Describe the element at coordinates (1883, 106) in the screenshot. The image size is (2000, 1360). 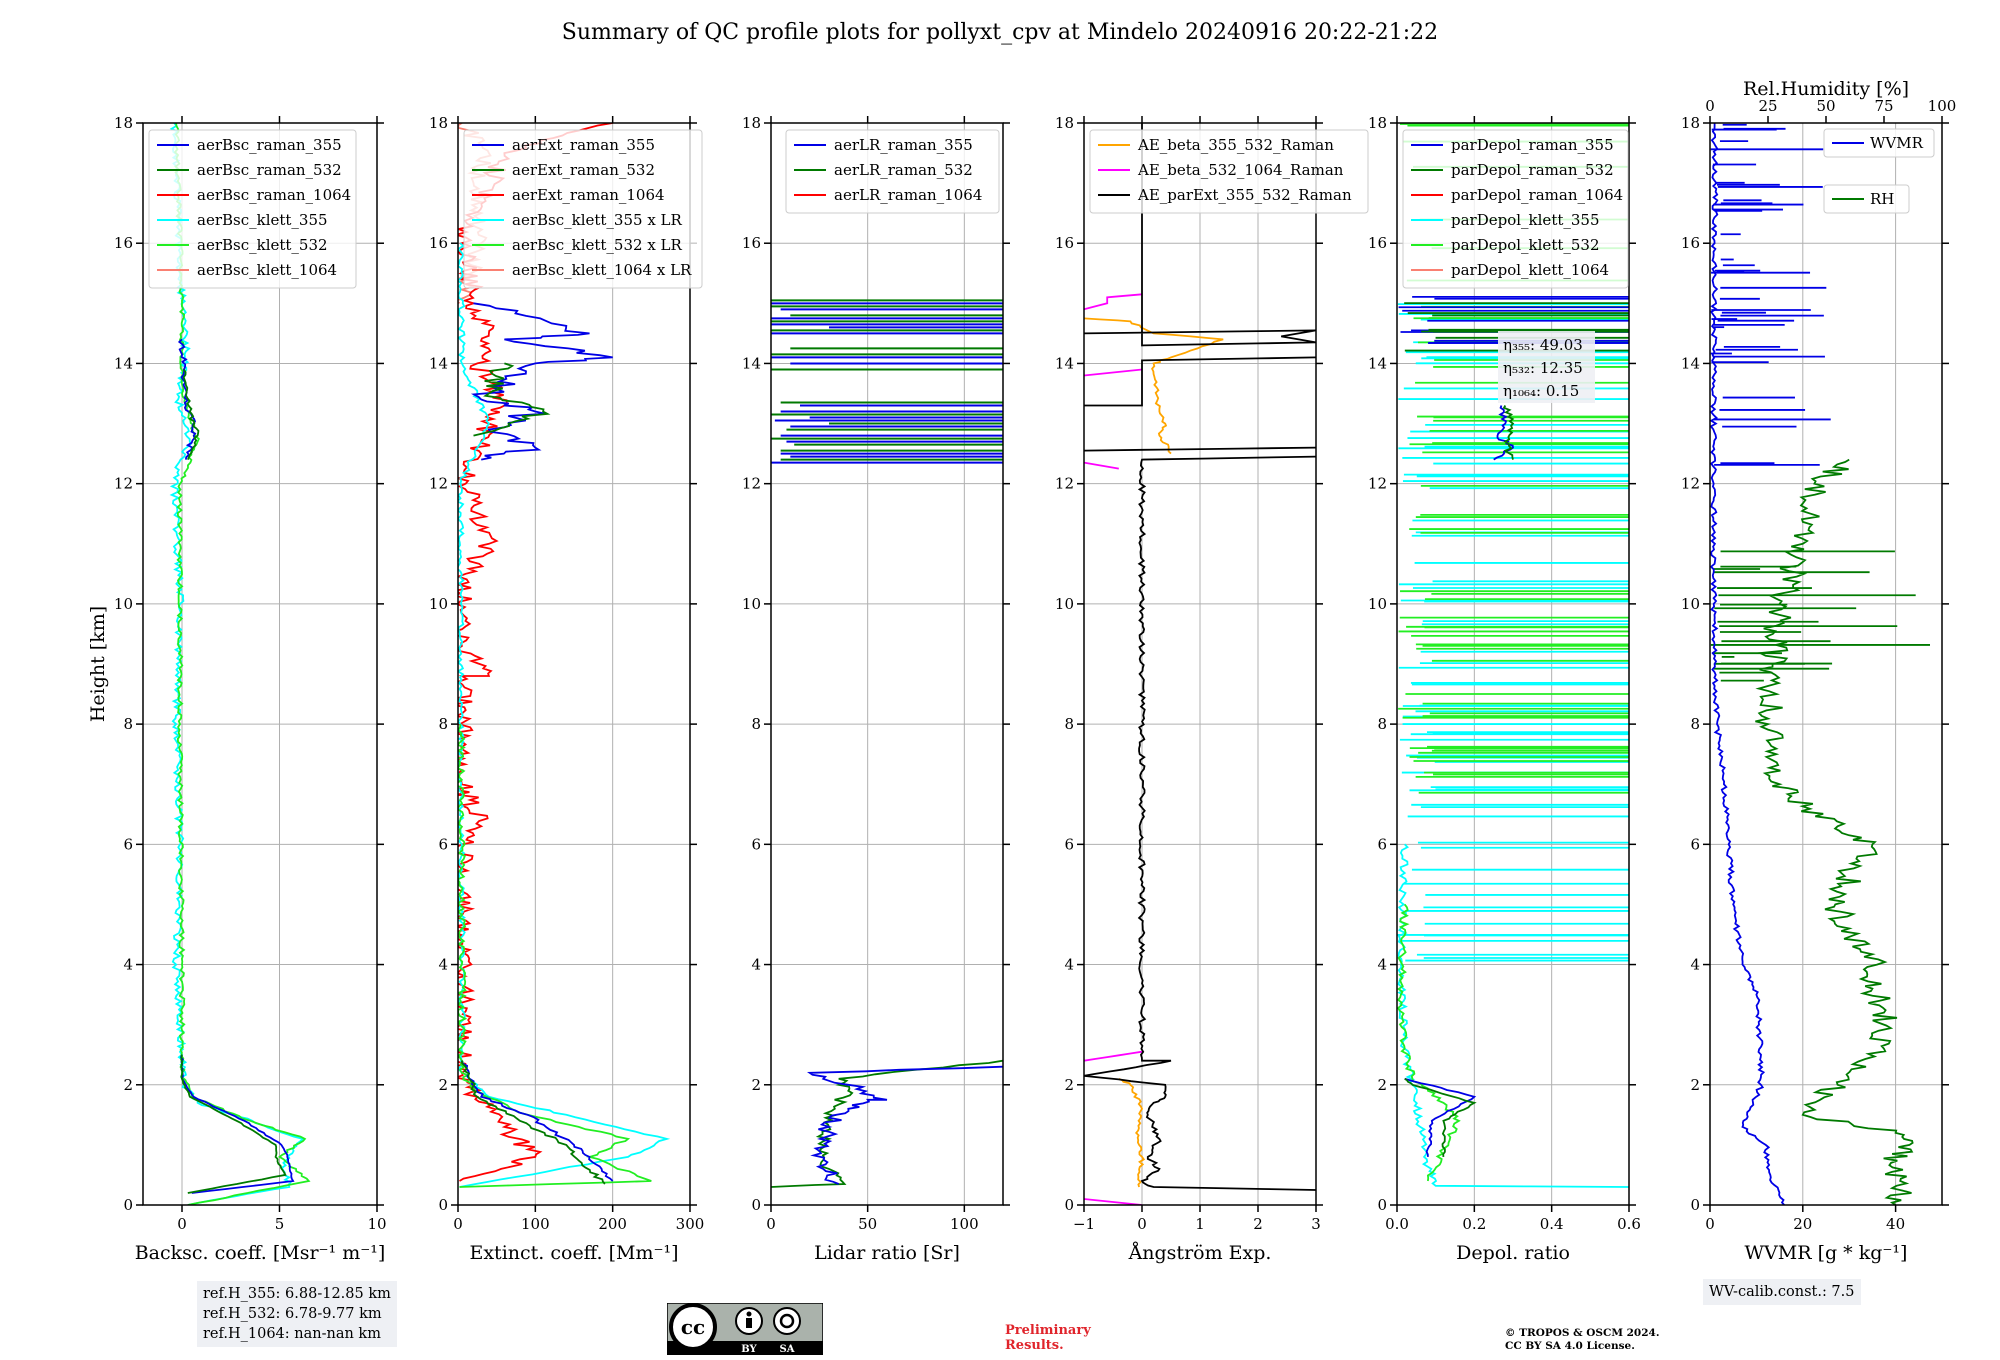
I see `top-x-tick-label: 75` at that location.